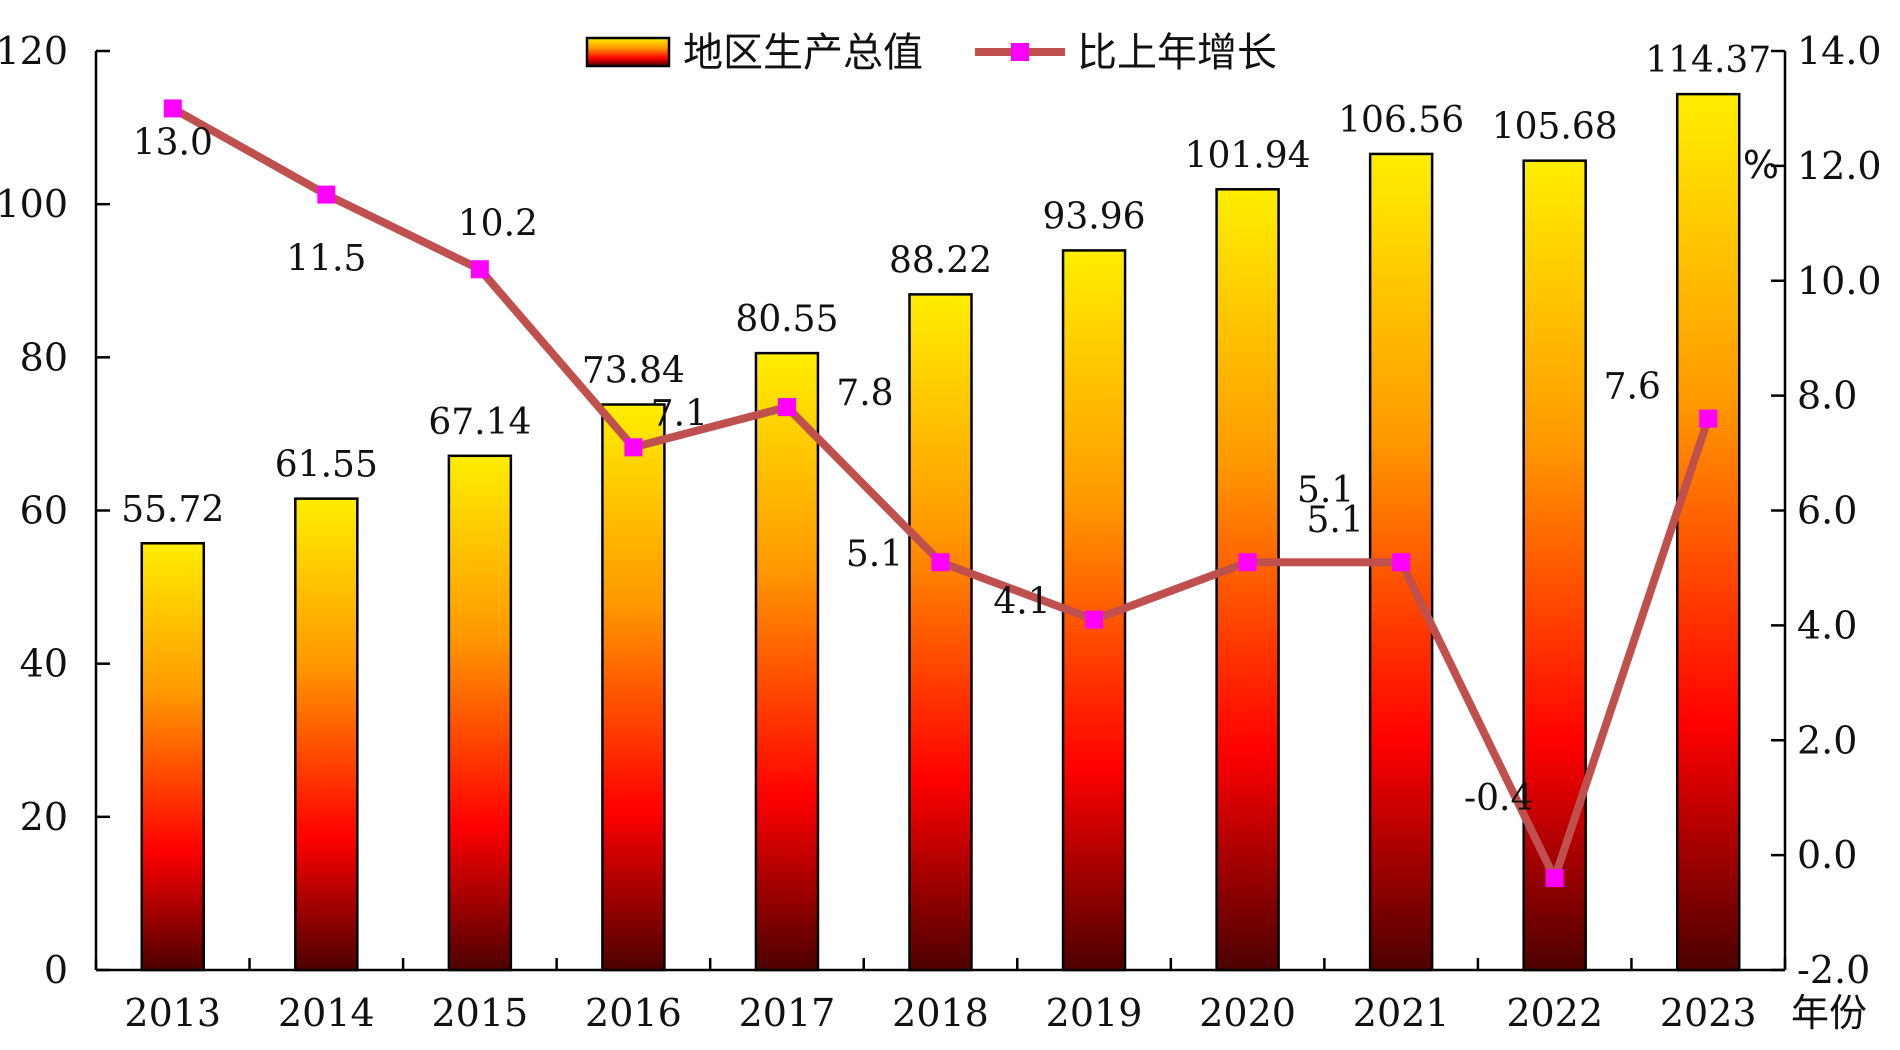 The height and width of the screenshot is (1050, 1900). Describe the element at coordinates (1554, 1013) in the screenshot. I see `x-tick-label: 2022` at that location.